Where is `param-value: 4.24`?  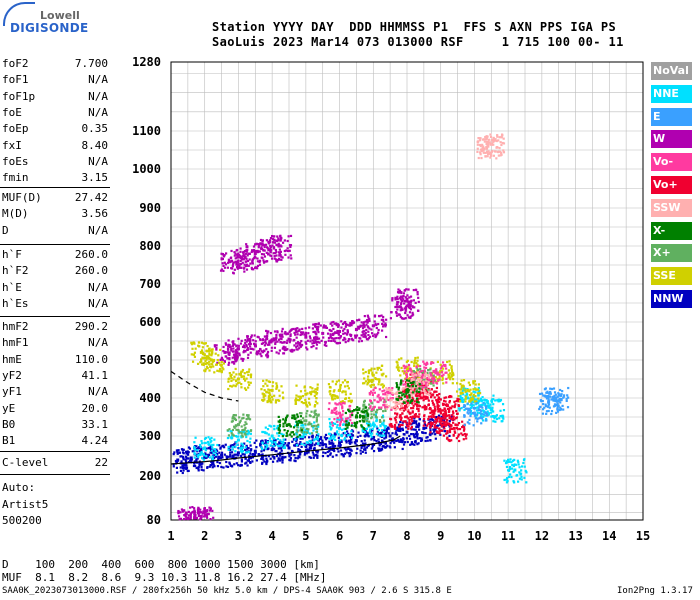 param-value: 4.24 is located at coordinates (95, 441).